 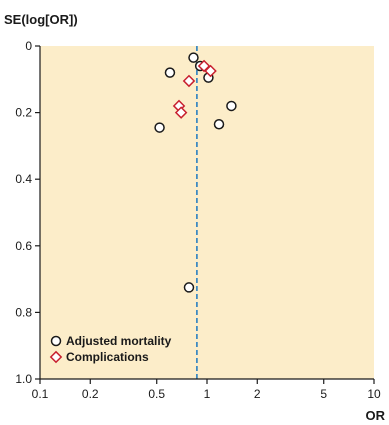 What do you see at coordinates (41, 19) in the screenshot?
I see `y-axis-title: SE(log[OR])` at bounding box center [41, 19].